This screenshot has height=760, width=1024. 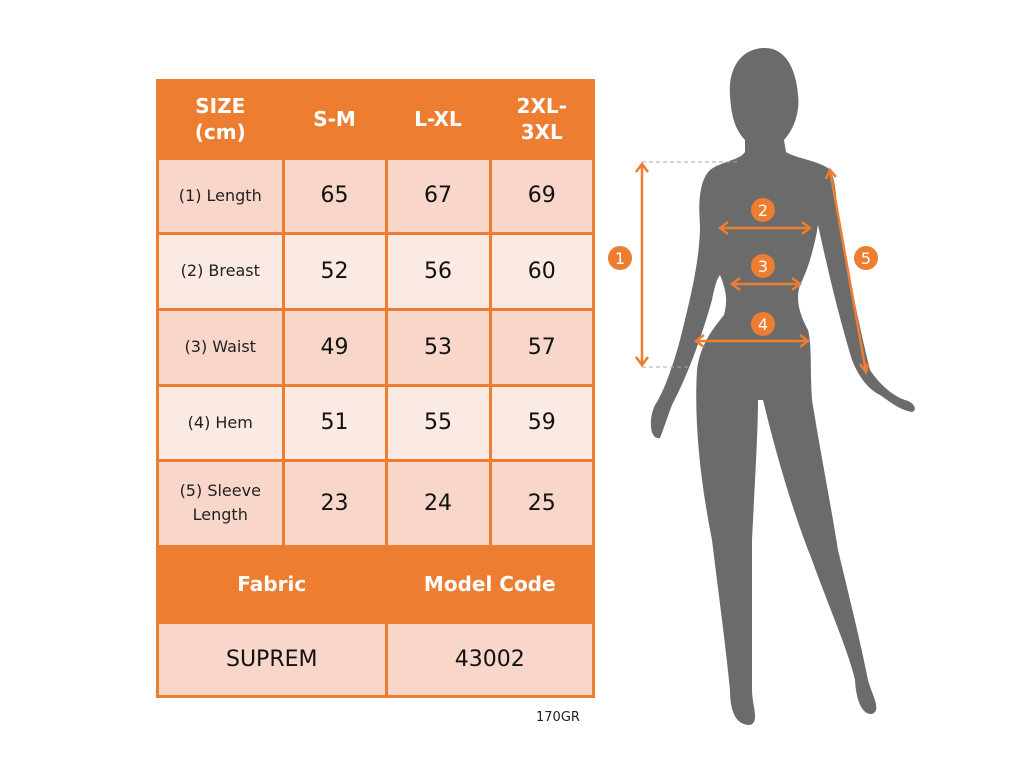 I want to click on measurement-marker-label: 4, so click(x=763, y=324).